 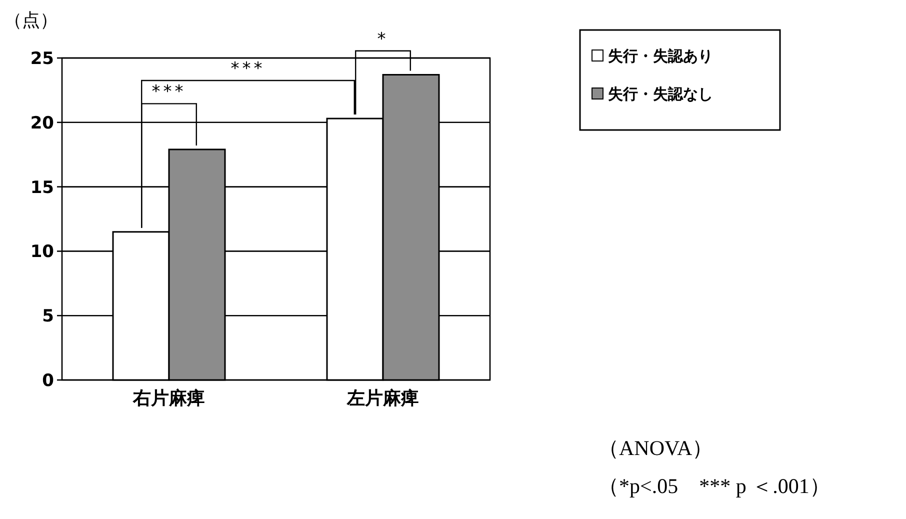 I want to click on y-axis-title: （点）, so click(x=31, y=20).